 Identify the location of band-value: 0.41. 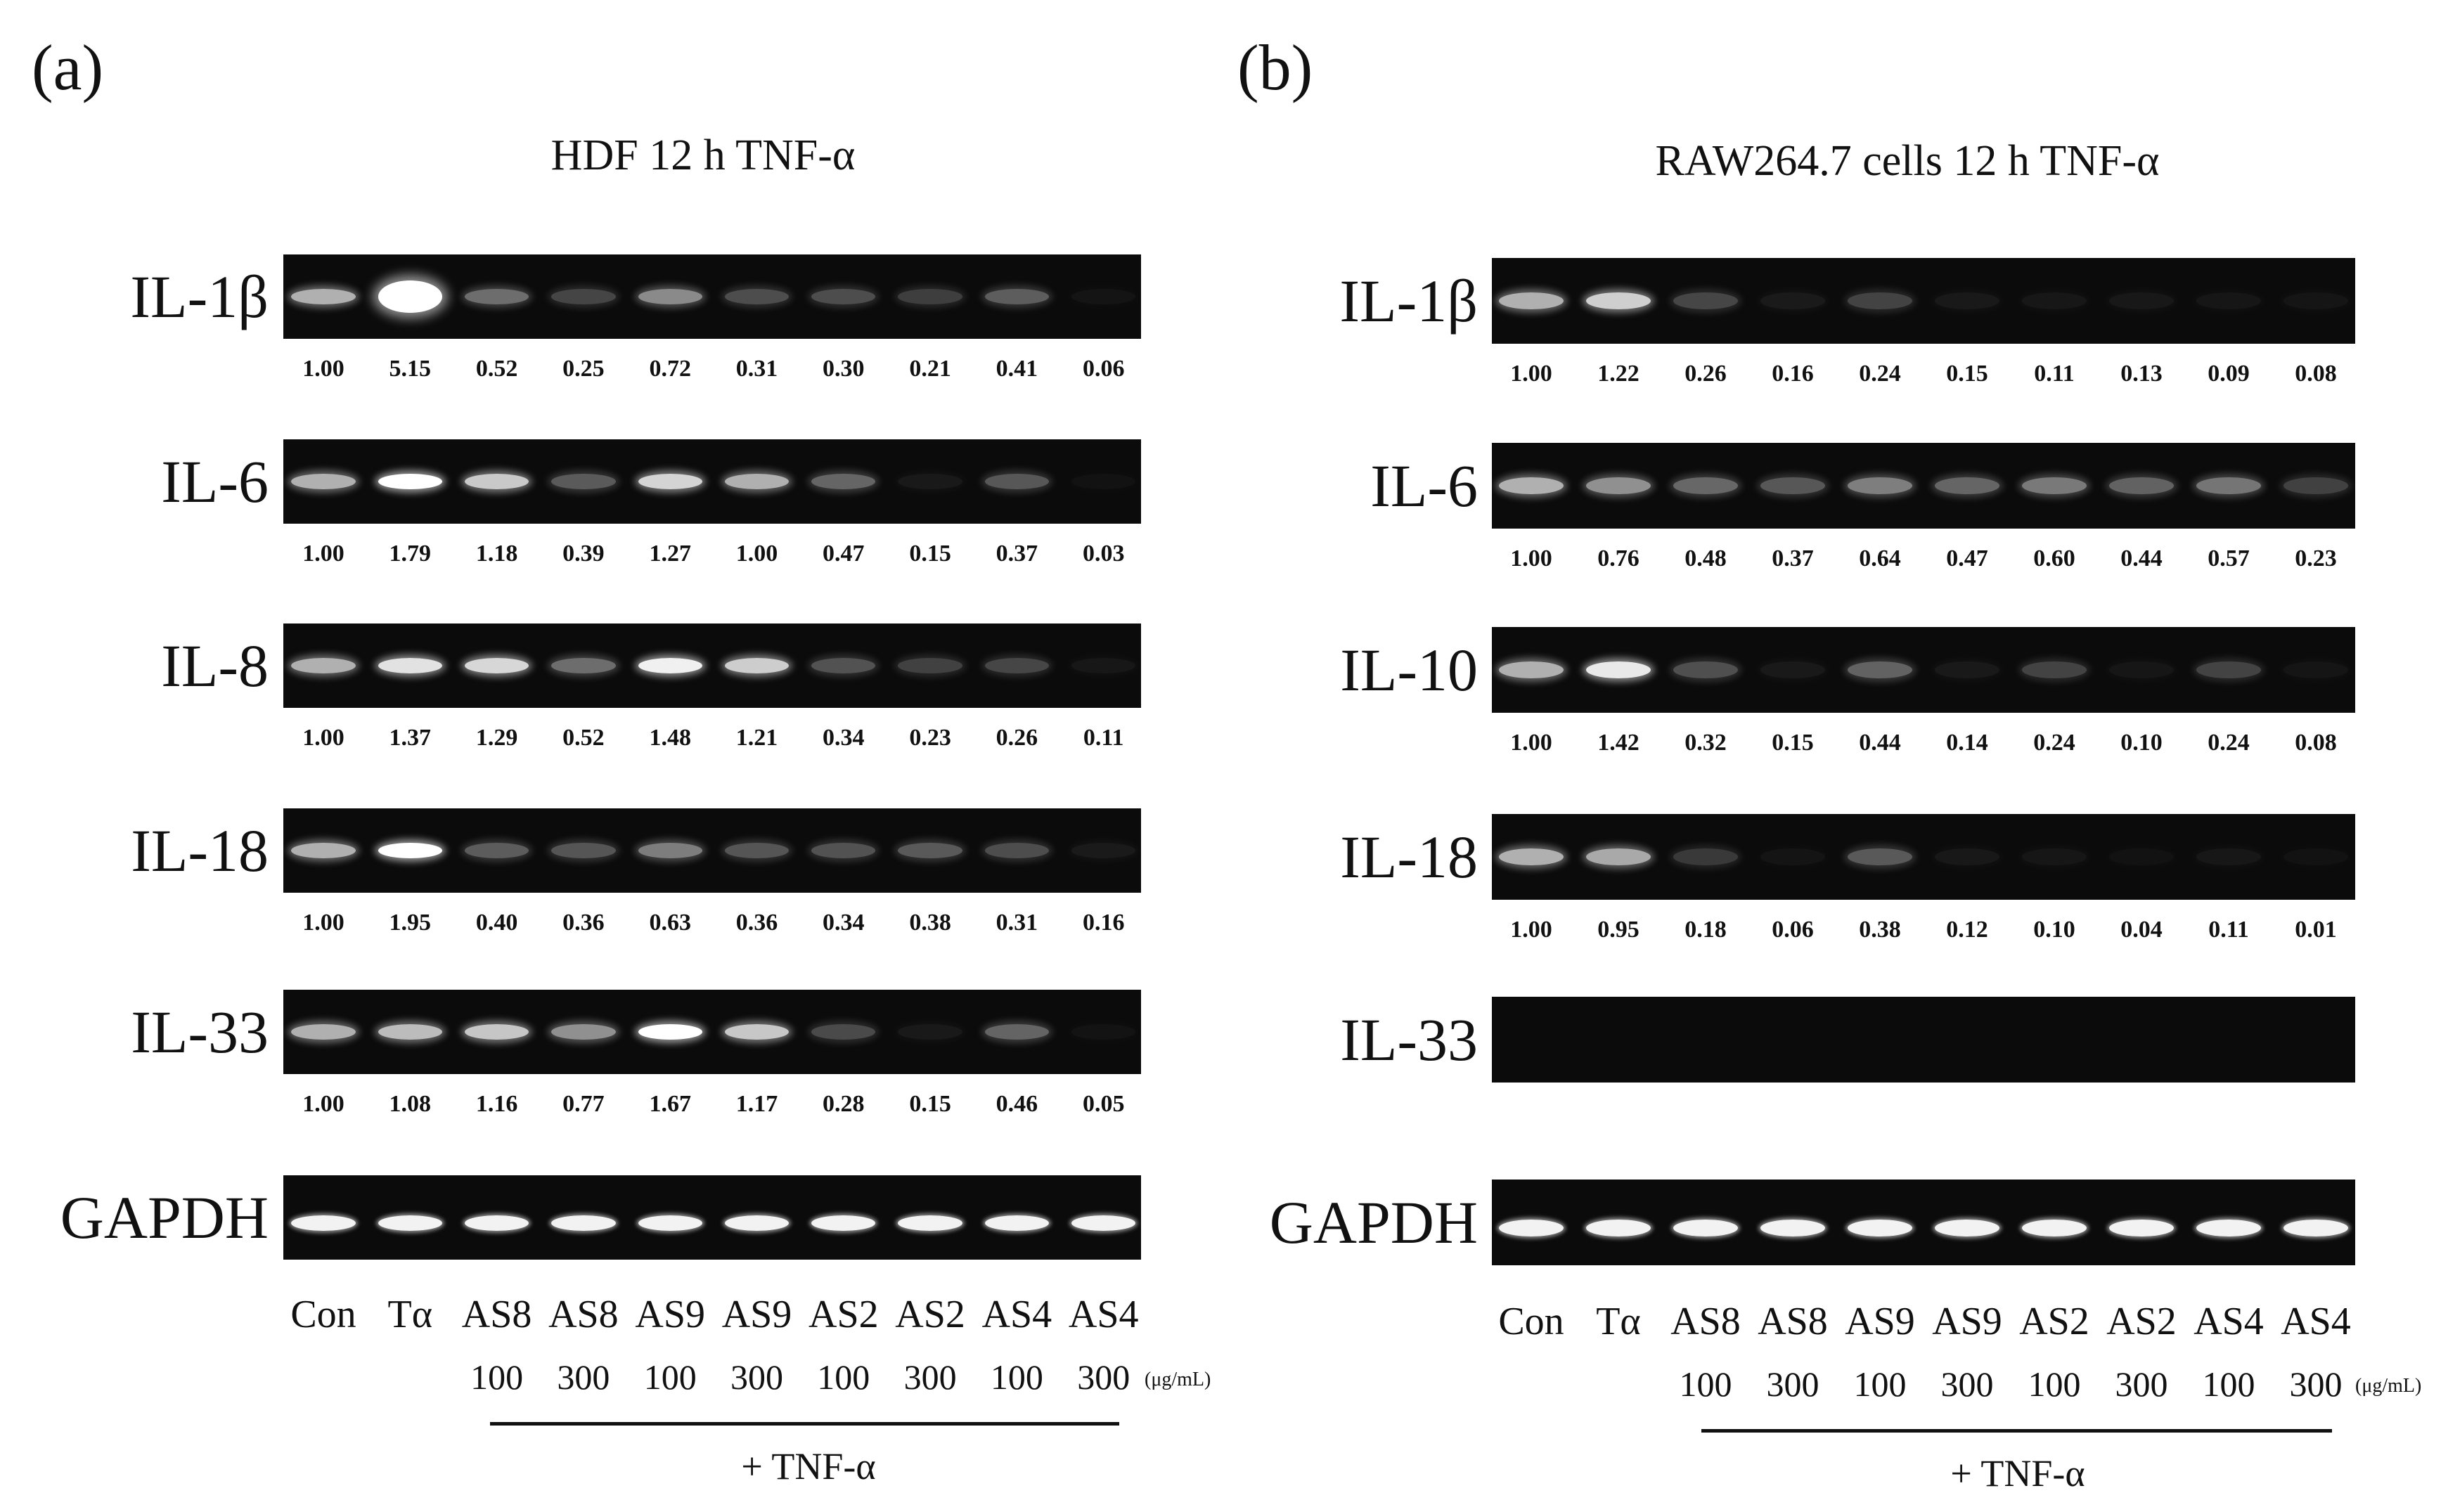
(1017, 369).